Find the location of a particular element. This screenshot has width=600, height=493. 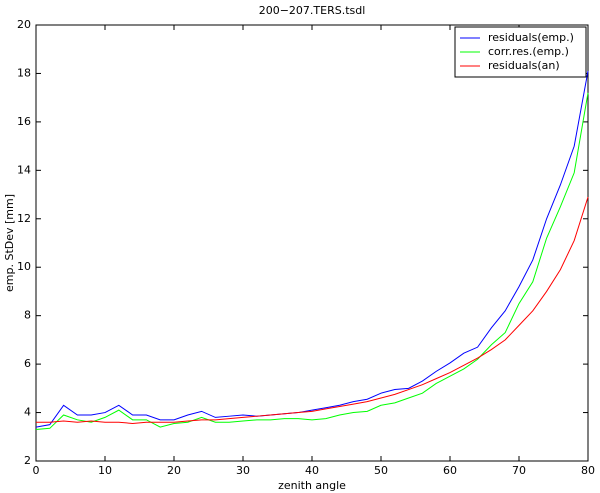

y-tick-label: 6 is located at coordinates (27, 363).